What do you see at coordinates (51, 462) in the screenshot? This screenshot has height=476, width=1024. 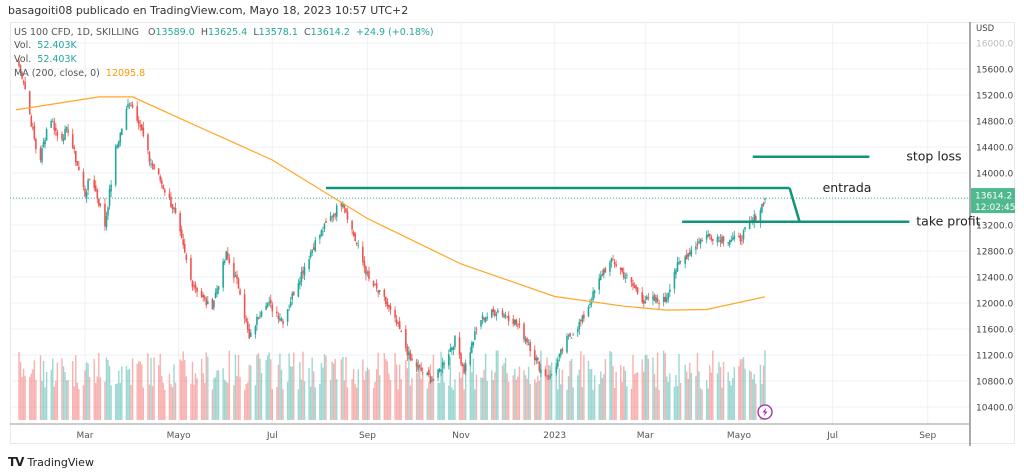 I see `footer-brand: 𝗧𝗩 TradingView` at bounding box center [51, 462].